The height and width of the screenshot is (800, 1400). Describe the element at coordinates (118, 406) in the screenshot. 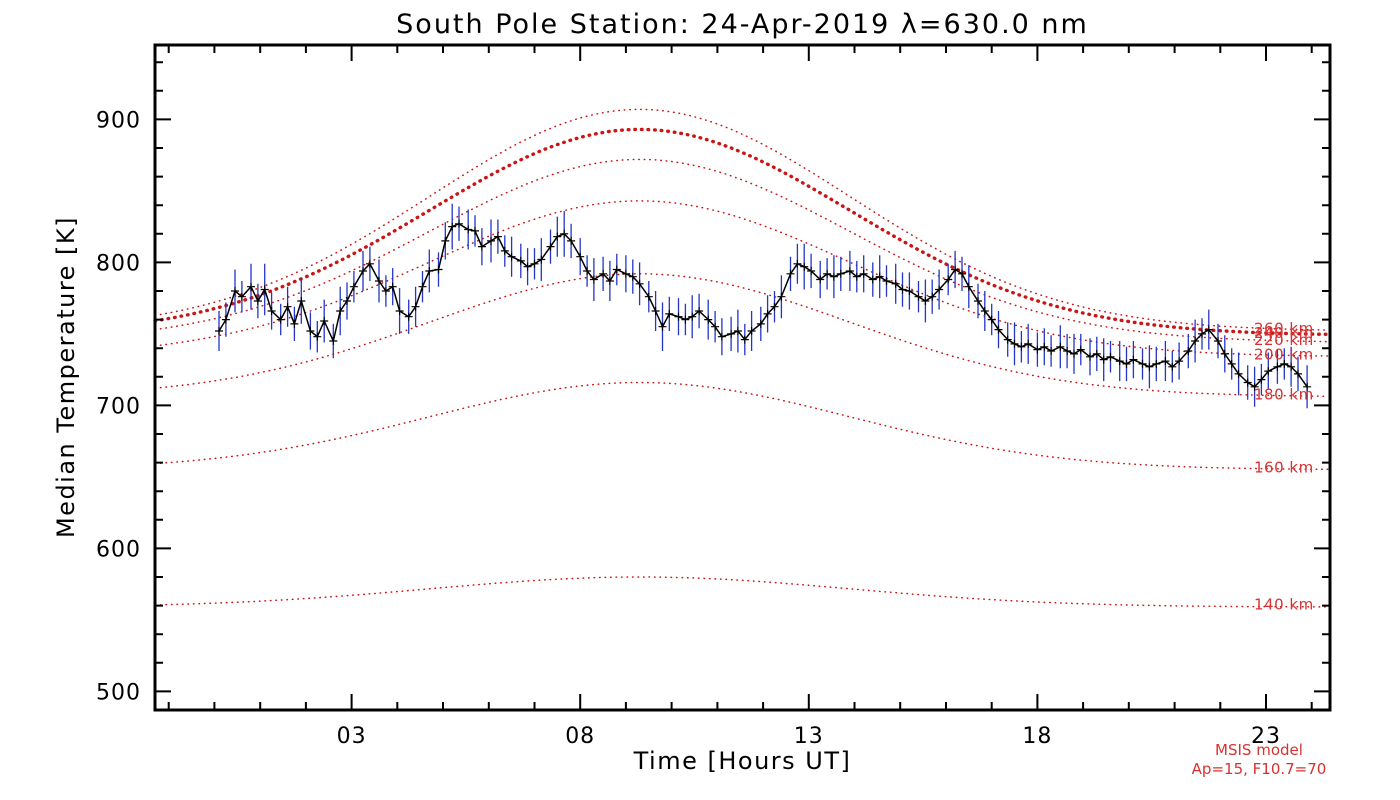

I see `y-tick-label: 700` at that location.